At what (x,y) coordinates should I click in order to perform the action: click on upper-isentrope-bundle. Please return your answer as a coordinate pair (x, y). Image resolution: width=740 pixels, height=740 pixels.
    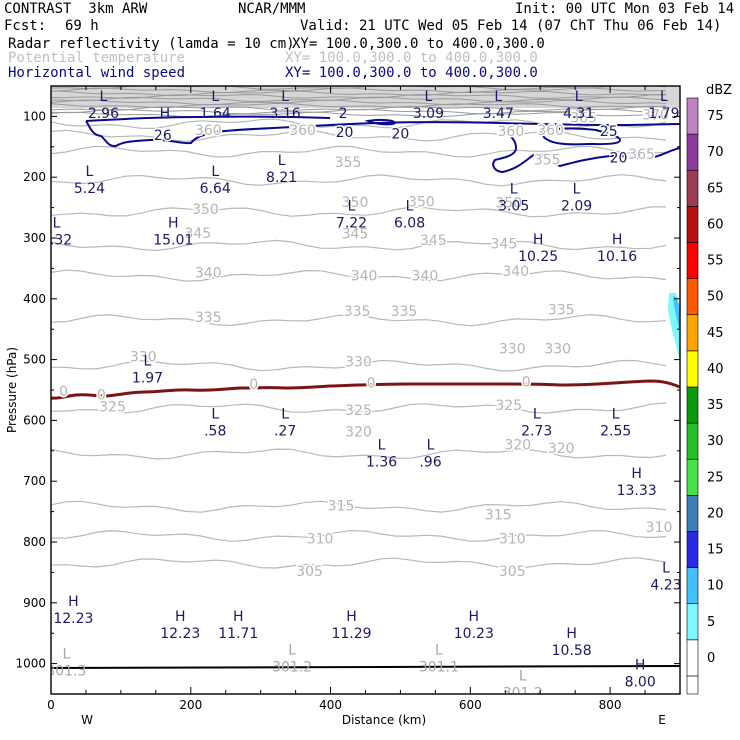
    Looking at the image, I should click on (365, 102).